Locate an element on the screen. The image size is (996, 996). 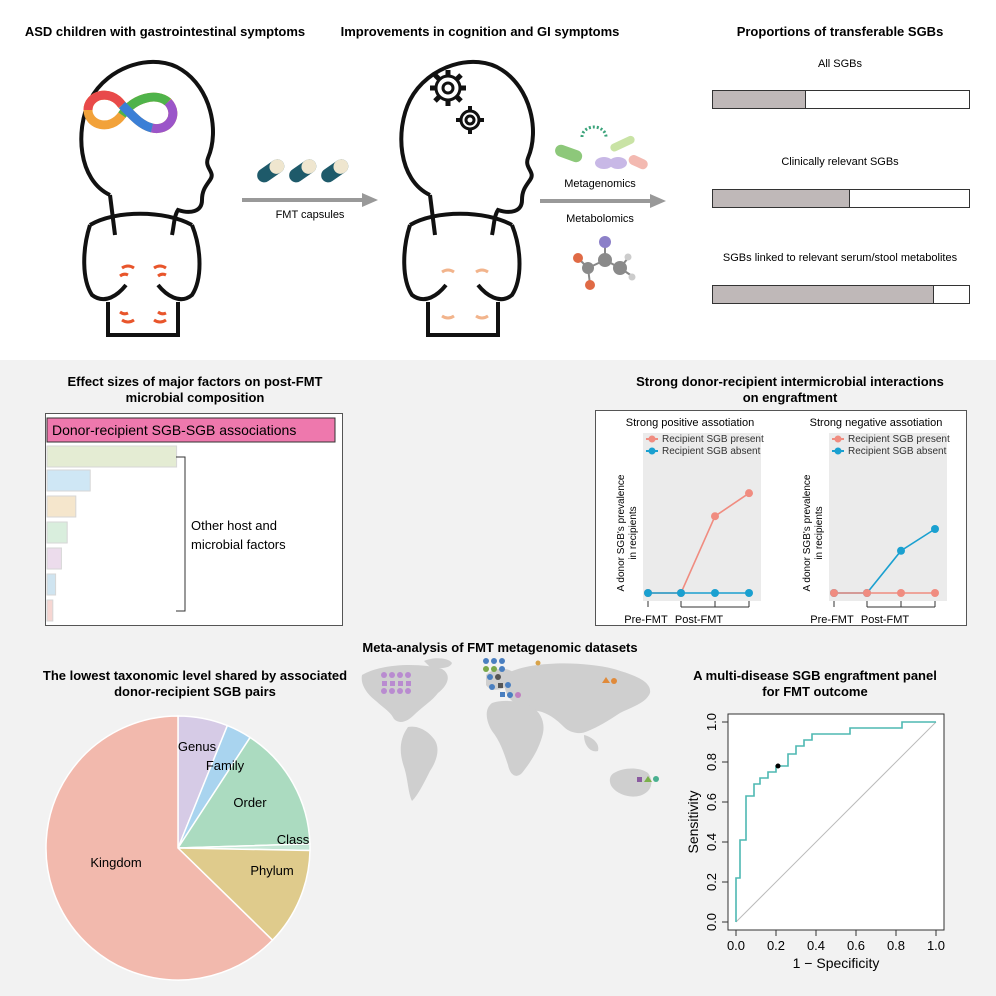
roc-reference-line is located at coordinates (836, 822).